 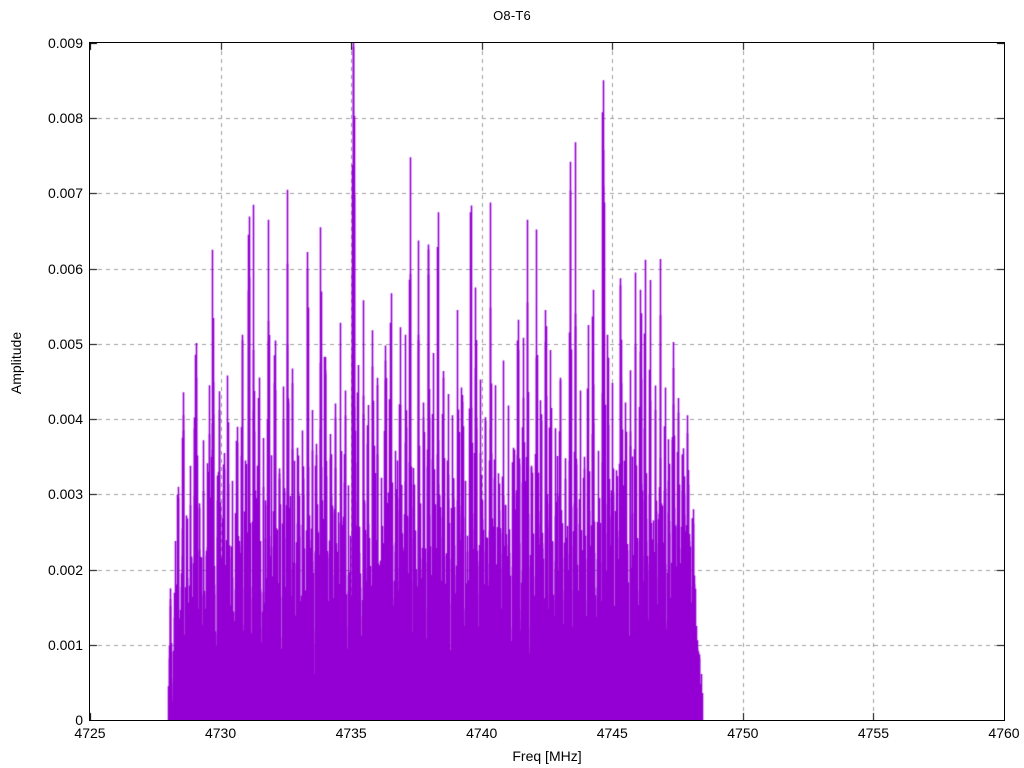 What do you see at coordinates (351, 733) in the screenshot?
I see `x-tick-label: 4735` at bounding box center [351, 733].